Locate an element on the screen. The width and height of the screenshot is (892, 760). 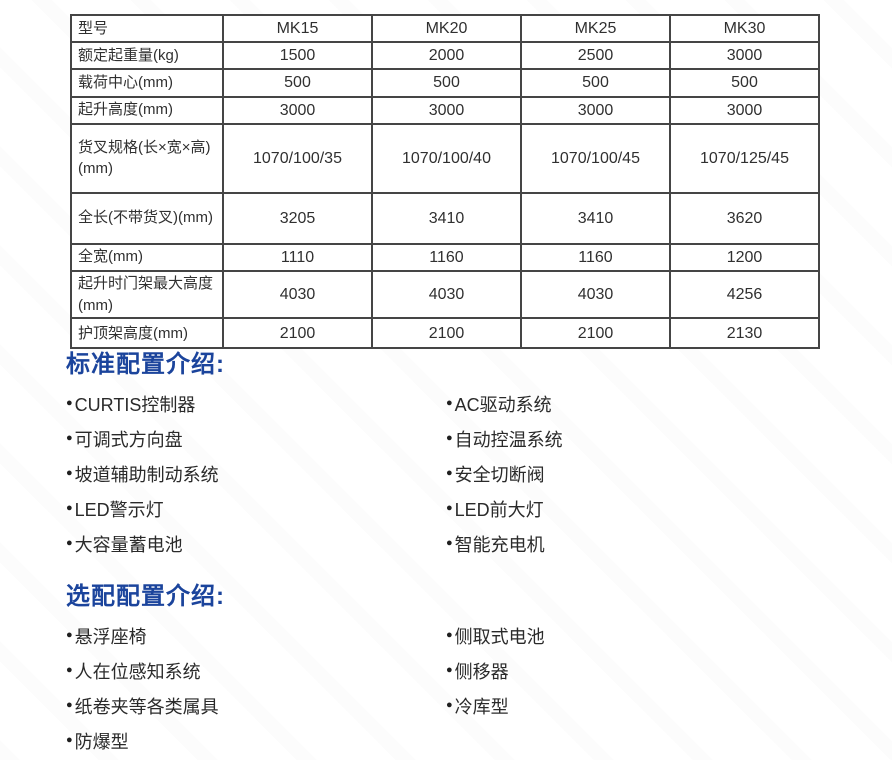
list-item: ● 可调式方向盘 is located at coordinates (256, 438).